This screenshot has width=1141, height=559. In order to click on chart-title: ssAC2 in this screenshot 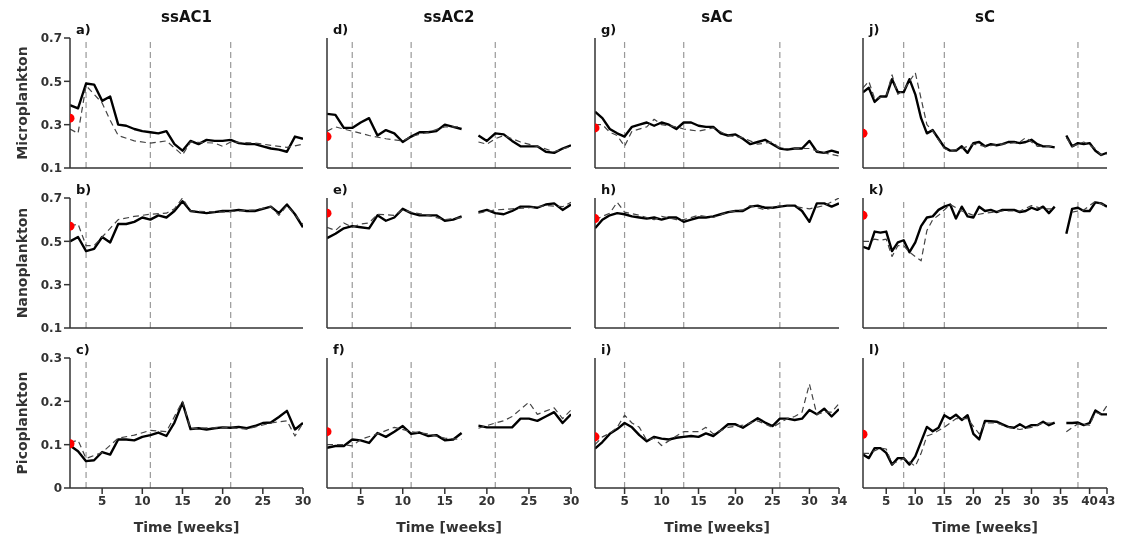, I will do `click(449, 17)`.